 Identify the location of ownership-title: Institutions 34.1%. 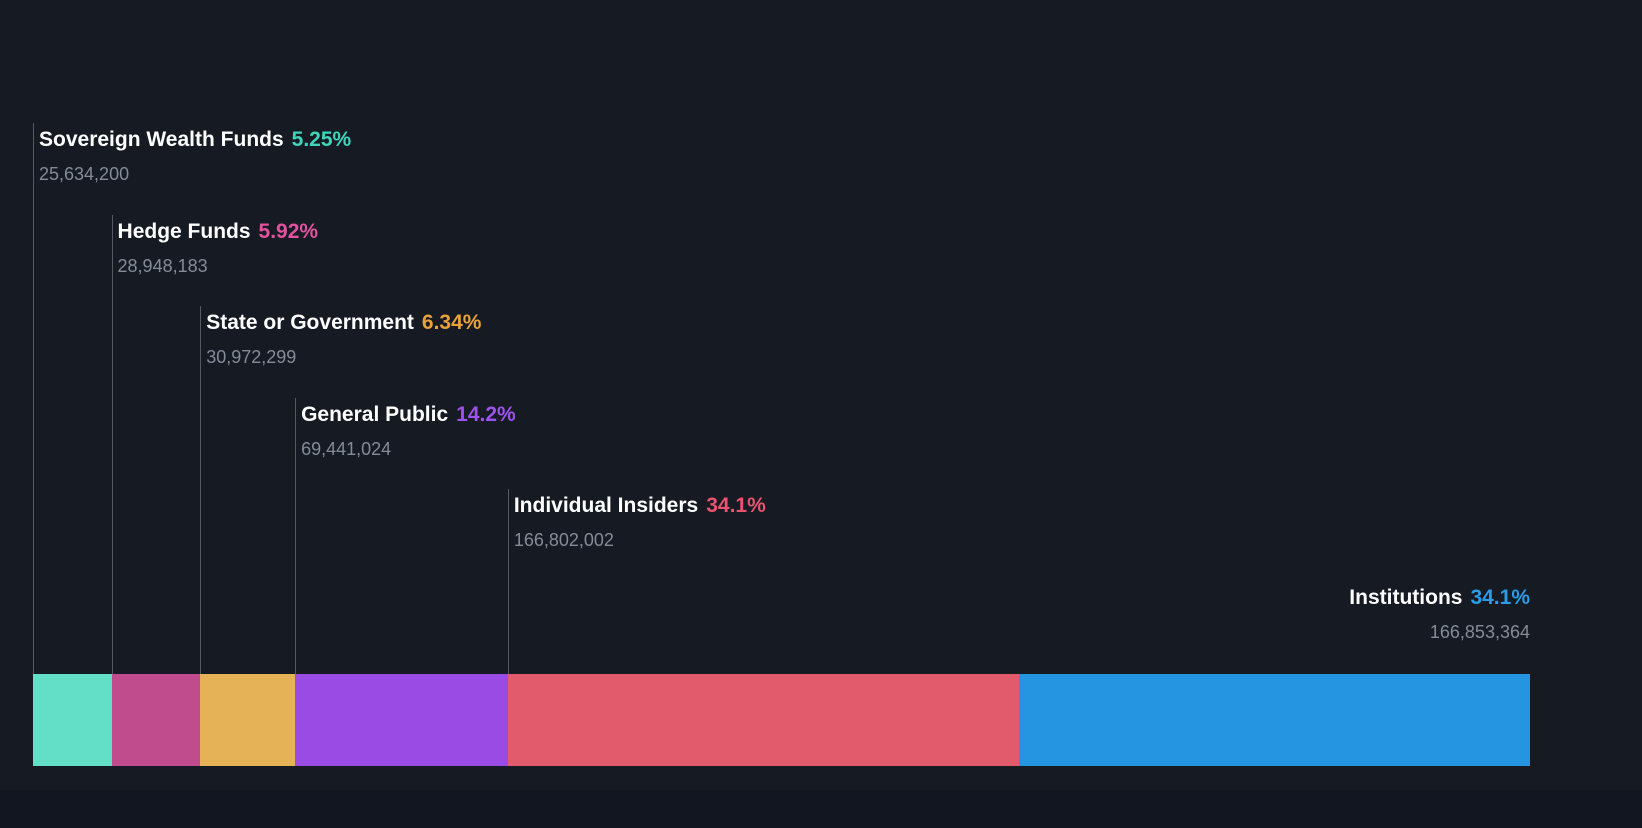
(1439, 597).